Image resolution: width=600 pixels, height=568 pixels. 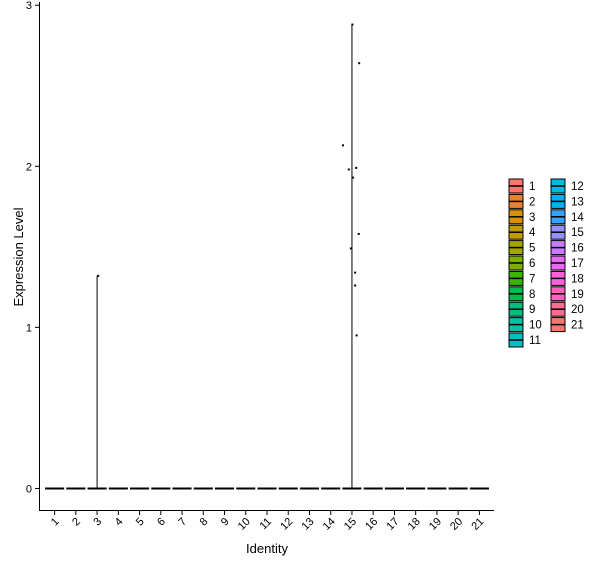 I want to click on legend-label: 2, so click(x=532, y=202).